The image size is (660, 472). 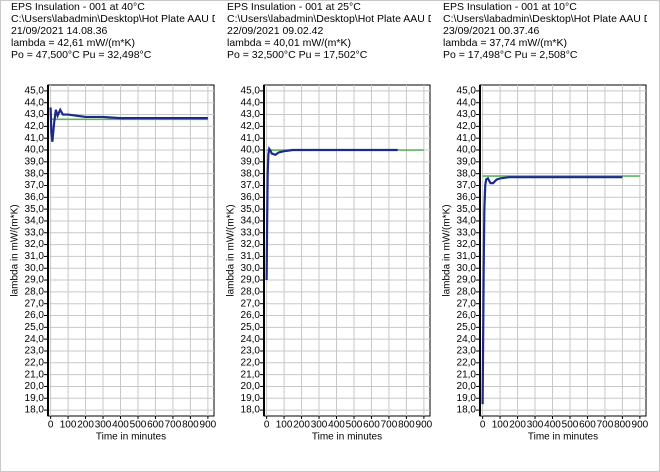 I want to click on y-tick-label: 28,0, so click(x=35, y=292).